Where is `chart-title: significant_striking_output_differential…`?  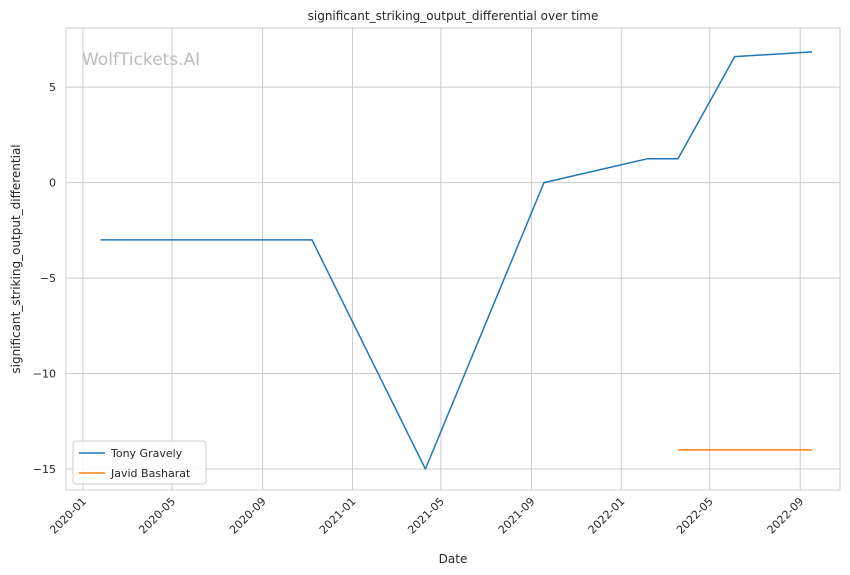 chart-title: significant_striking_output_differential… is located at coordinates (453, 16).